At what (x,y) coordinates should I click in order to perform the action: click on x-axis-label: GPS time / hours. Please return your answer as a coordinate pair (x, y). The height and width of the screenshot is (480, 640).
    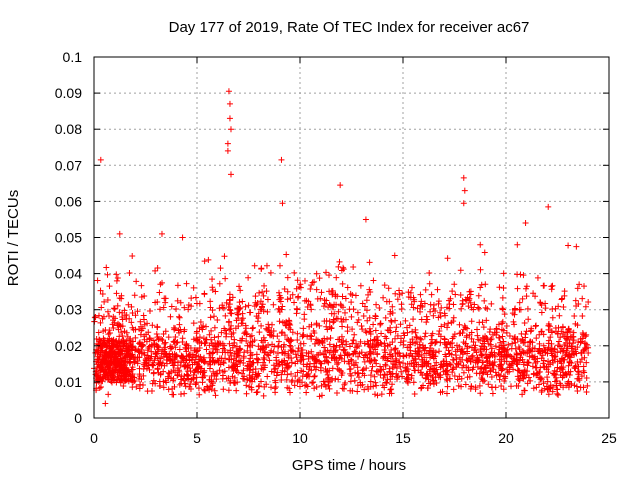
    Looking at the image, I should click on (349, 465).